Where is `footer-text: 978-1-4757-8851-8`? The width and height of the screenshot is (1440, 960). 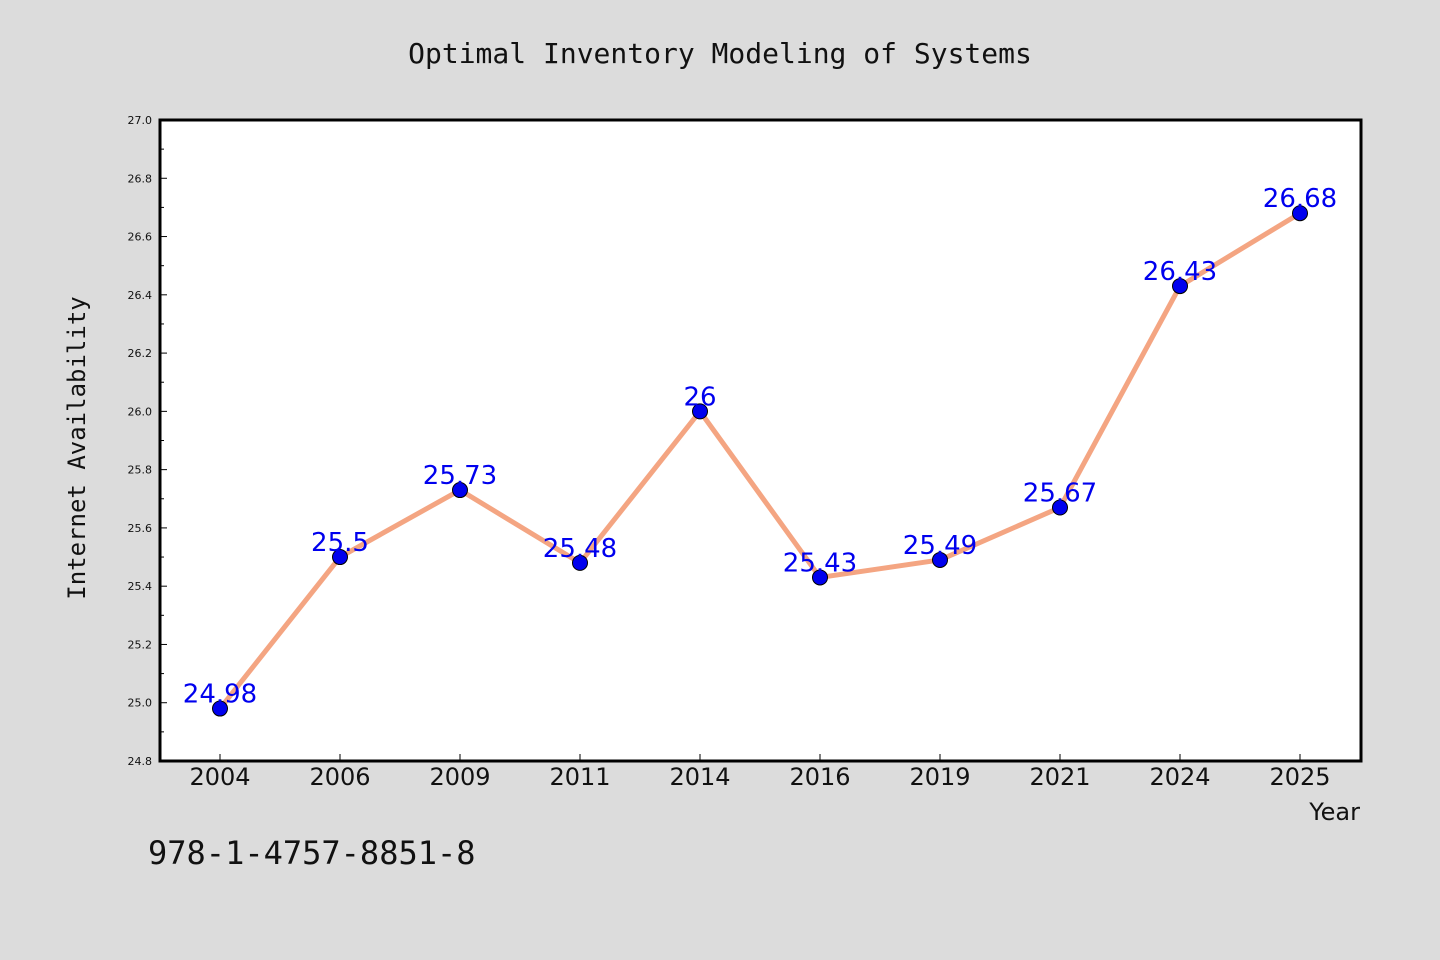 footer-text: 978-1-4757-8851-8 is located at coordinates (312, 853).